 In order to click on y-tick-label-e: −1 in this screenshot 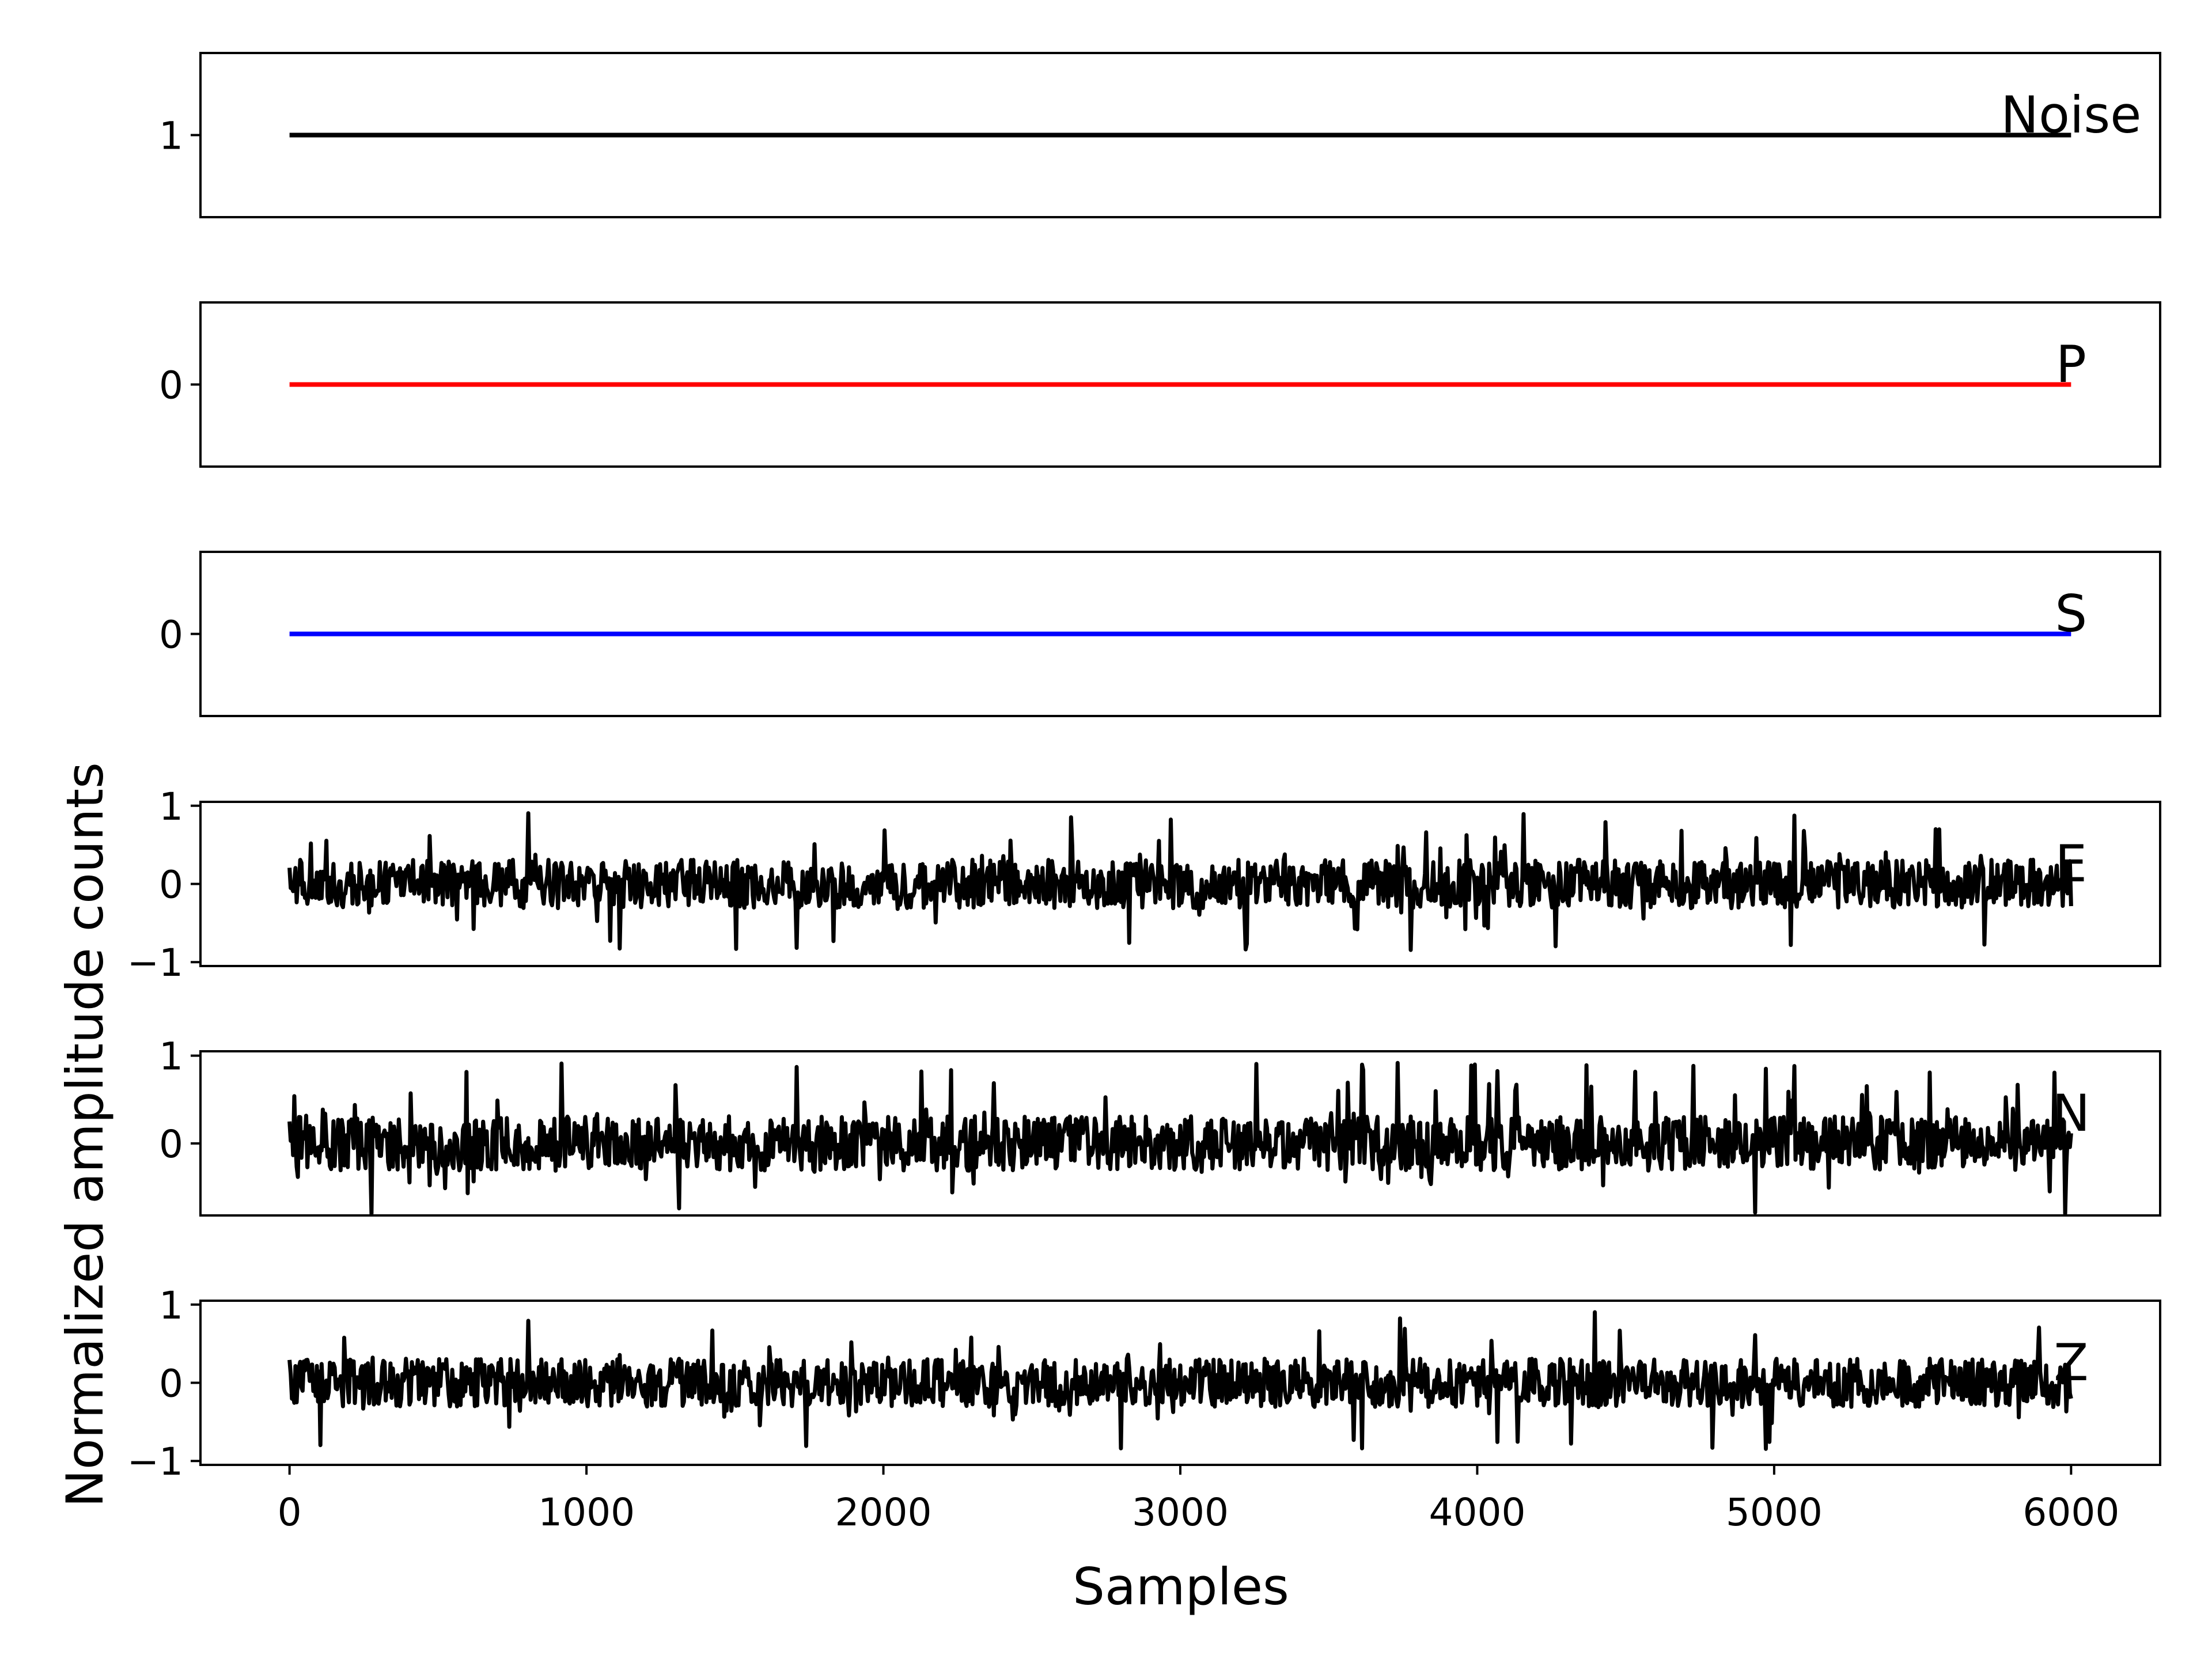, I will do `click(155, 963)`.